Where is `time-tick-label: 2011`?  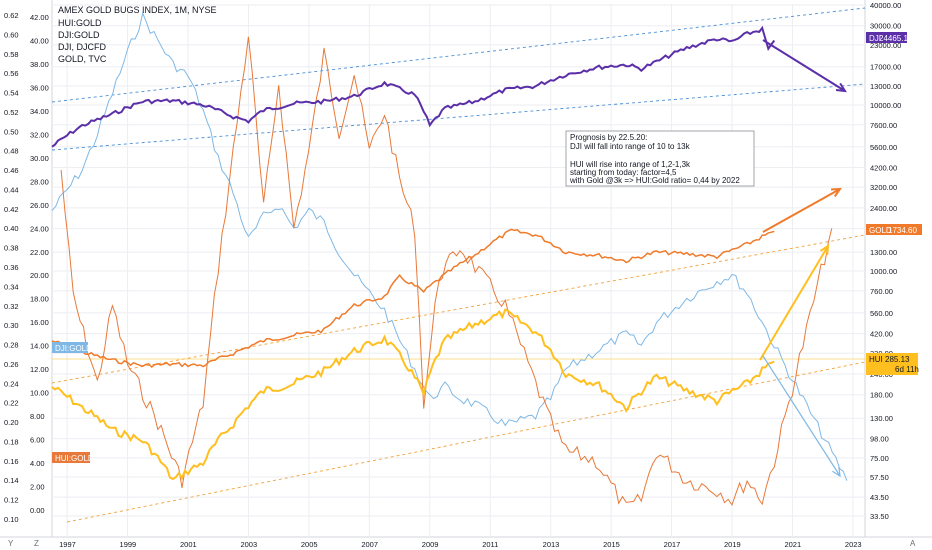 time-tick-label: 2011 is located at coordinates (490, 544).